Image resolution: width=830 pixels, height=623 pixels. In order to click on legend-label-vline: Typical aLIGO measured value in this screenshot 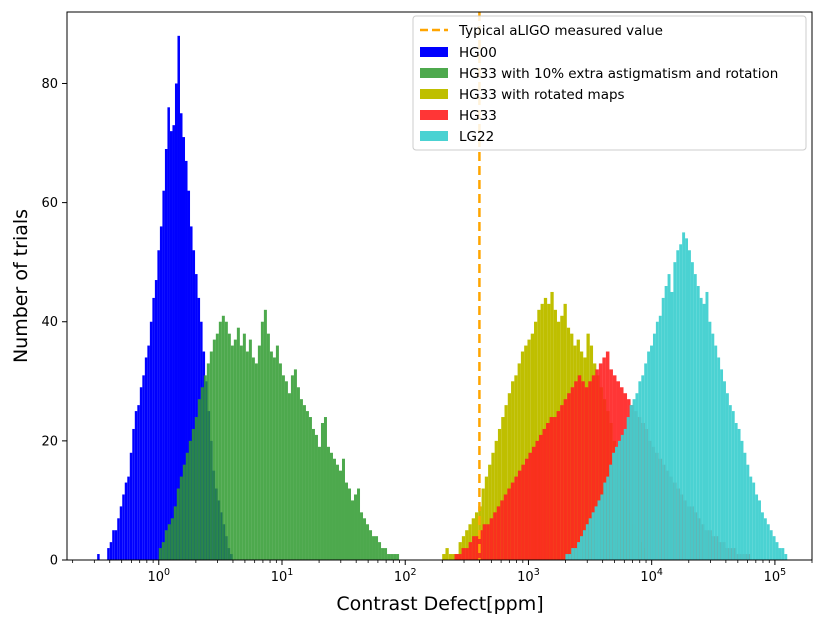, I will do `click(560, 31)`.